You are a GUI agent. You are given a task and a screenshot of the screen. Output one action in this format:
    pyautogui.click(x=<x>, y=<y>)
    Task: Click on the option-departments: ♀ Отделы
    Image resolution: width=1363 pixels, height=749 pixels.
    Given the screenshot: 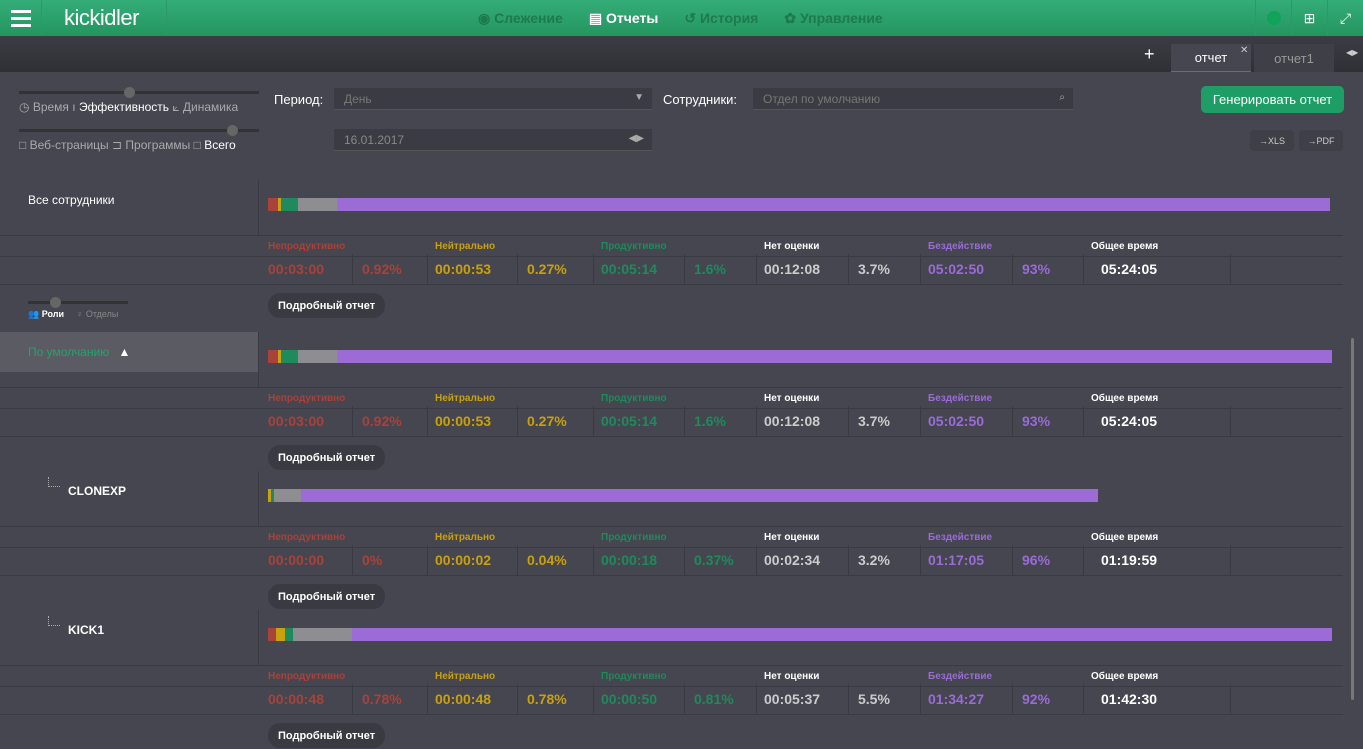 What is the action you would take?
    pyautogui.click(x=97, y=314)
    